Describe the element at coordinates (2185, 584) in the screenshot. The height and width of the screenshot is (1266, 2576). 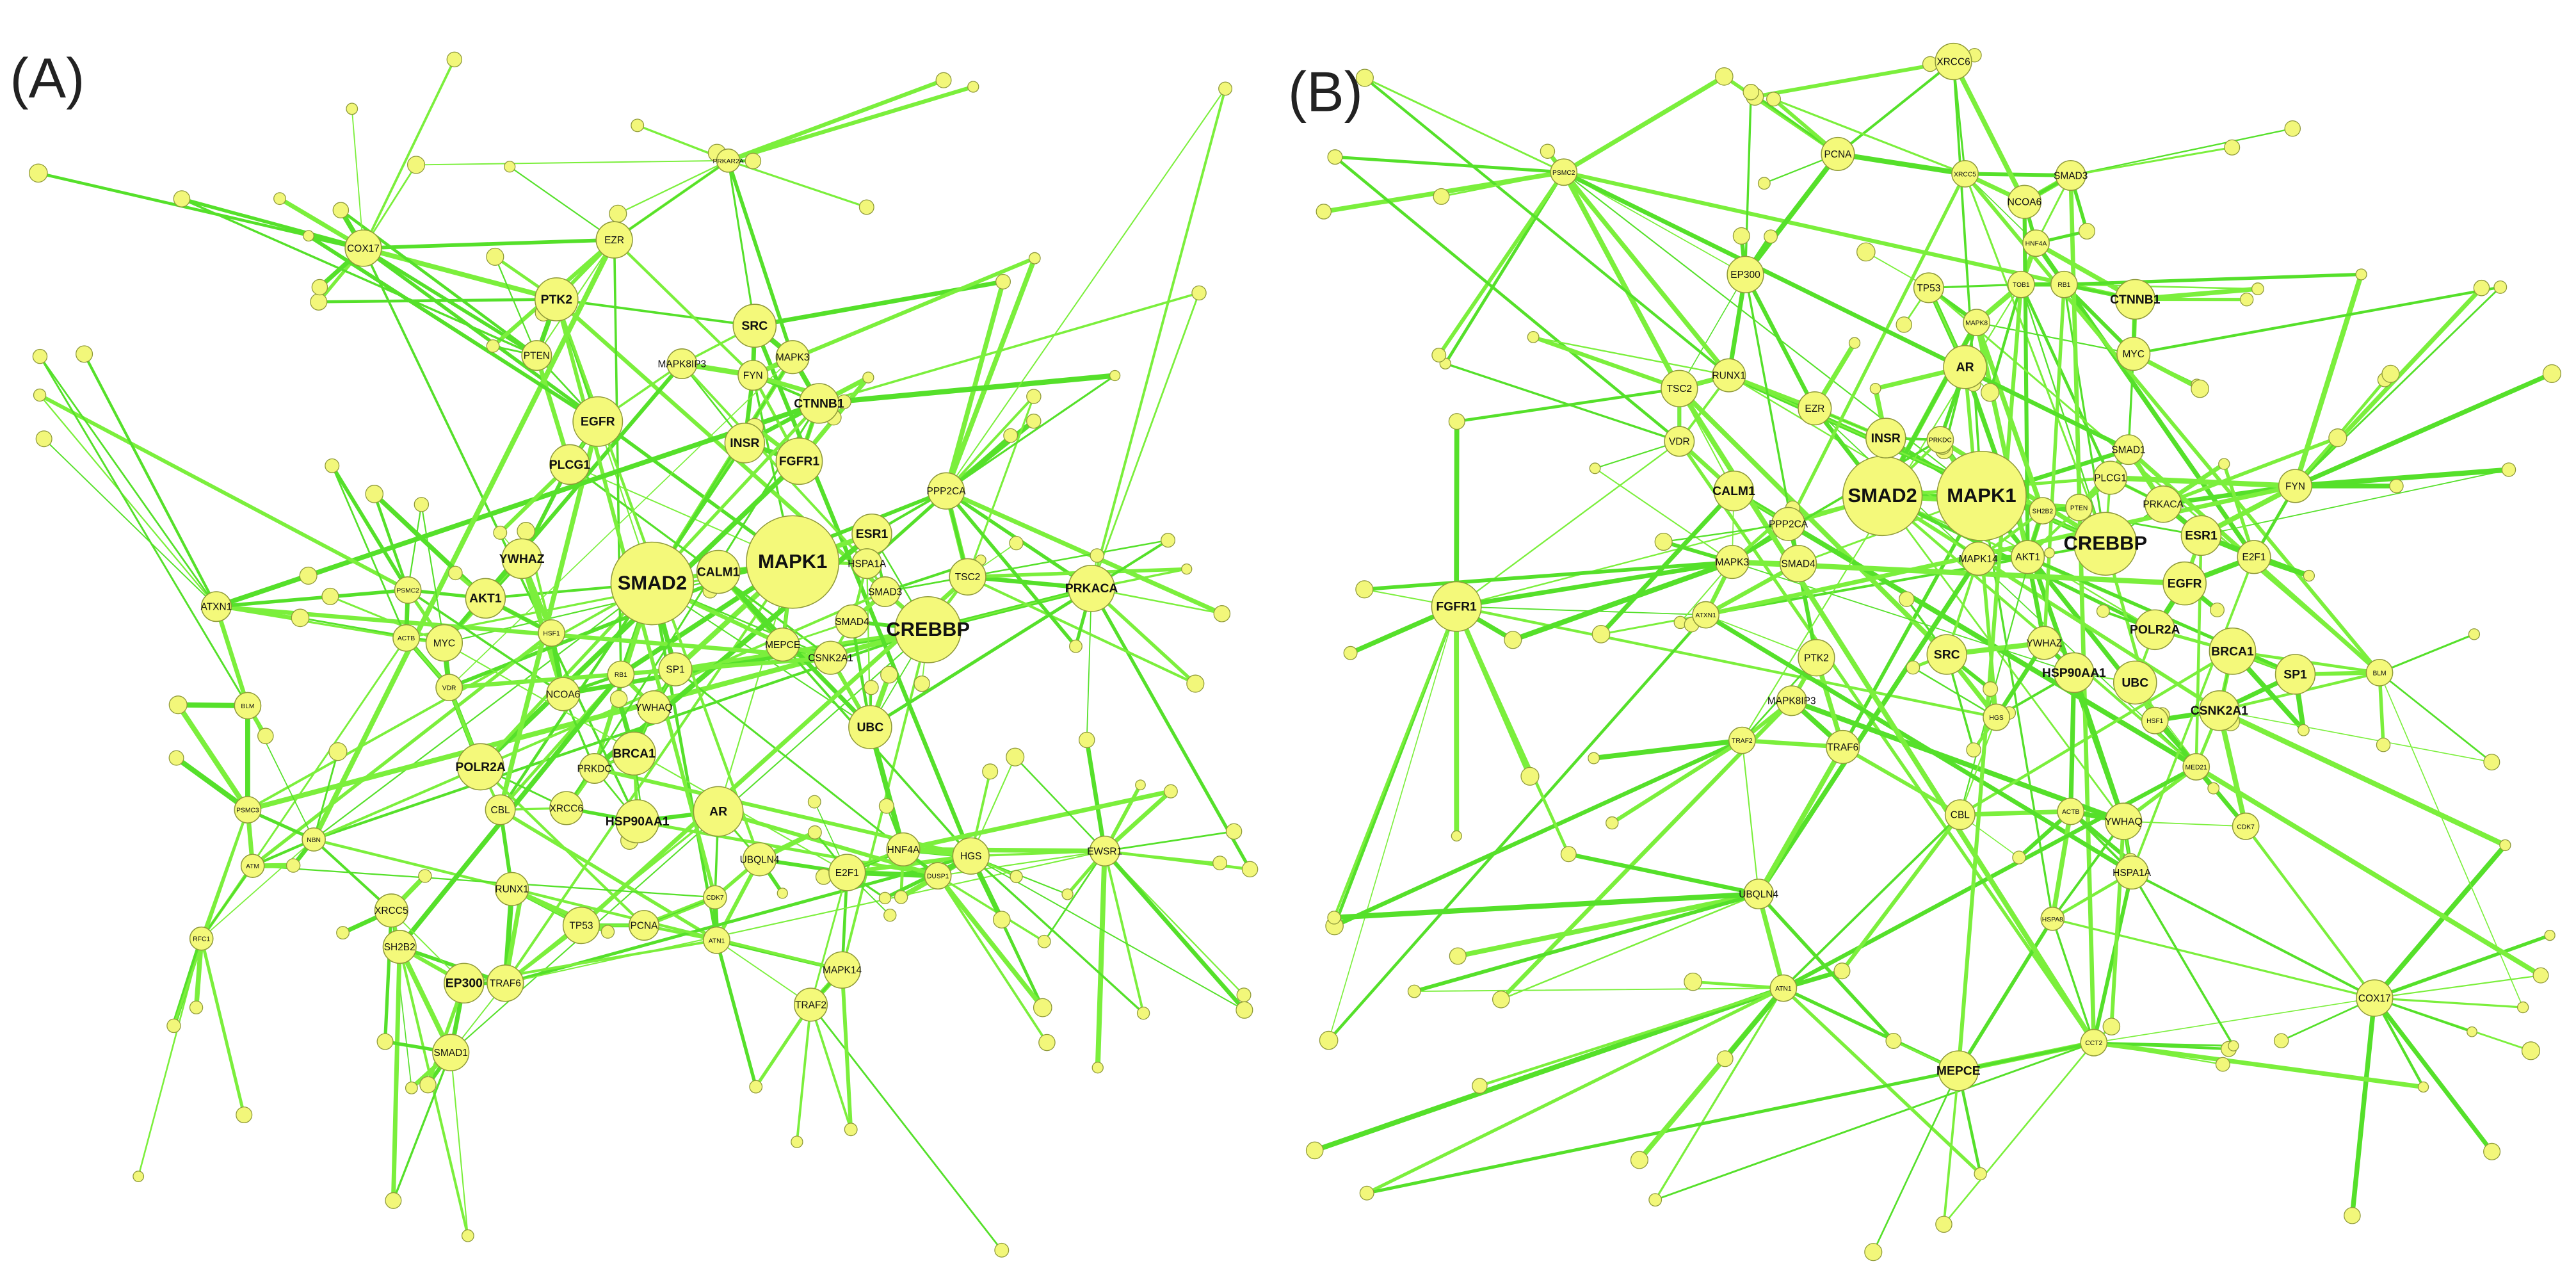
I see `node-label: EGFR` at that location.